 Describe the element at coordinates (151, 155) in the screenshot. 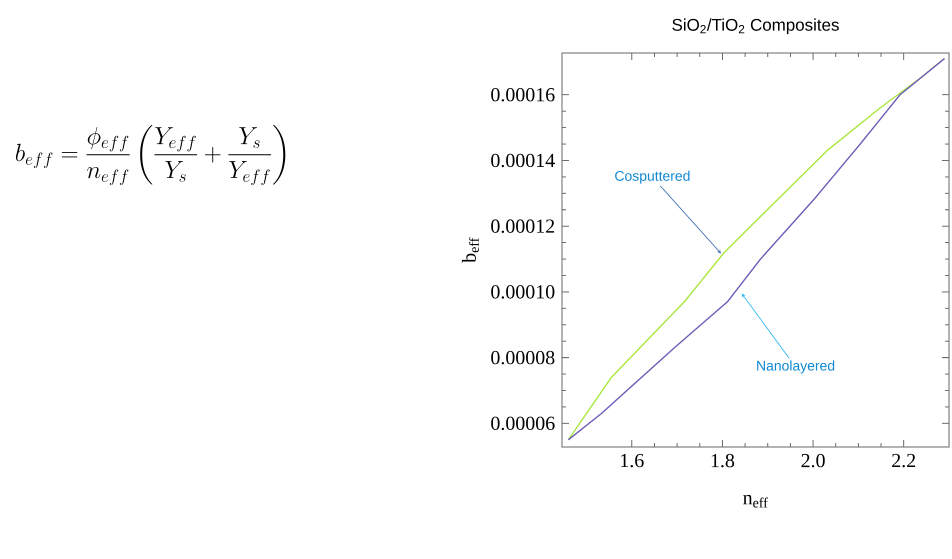

I see `text: $b_{eff} = \frac{\phi_{eff}}{n_{eff}}\left(\frac{Y_{eff}}{Y_s}+\frac{Y_s}{Y_{eff}}\right)$` at that location.